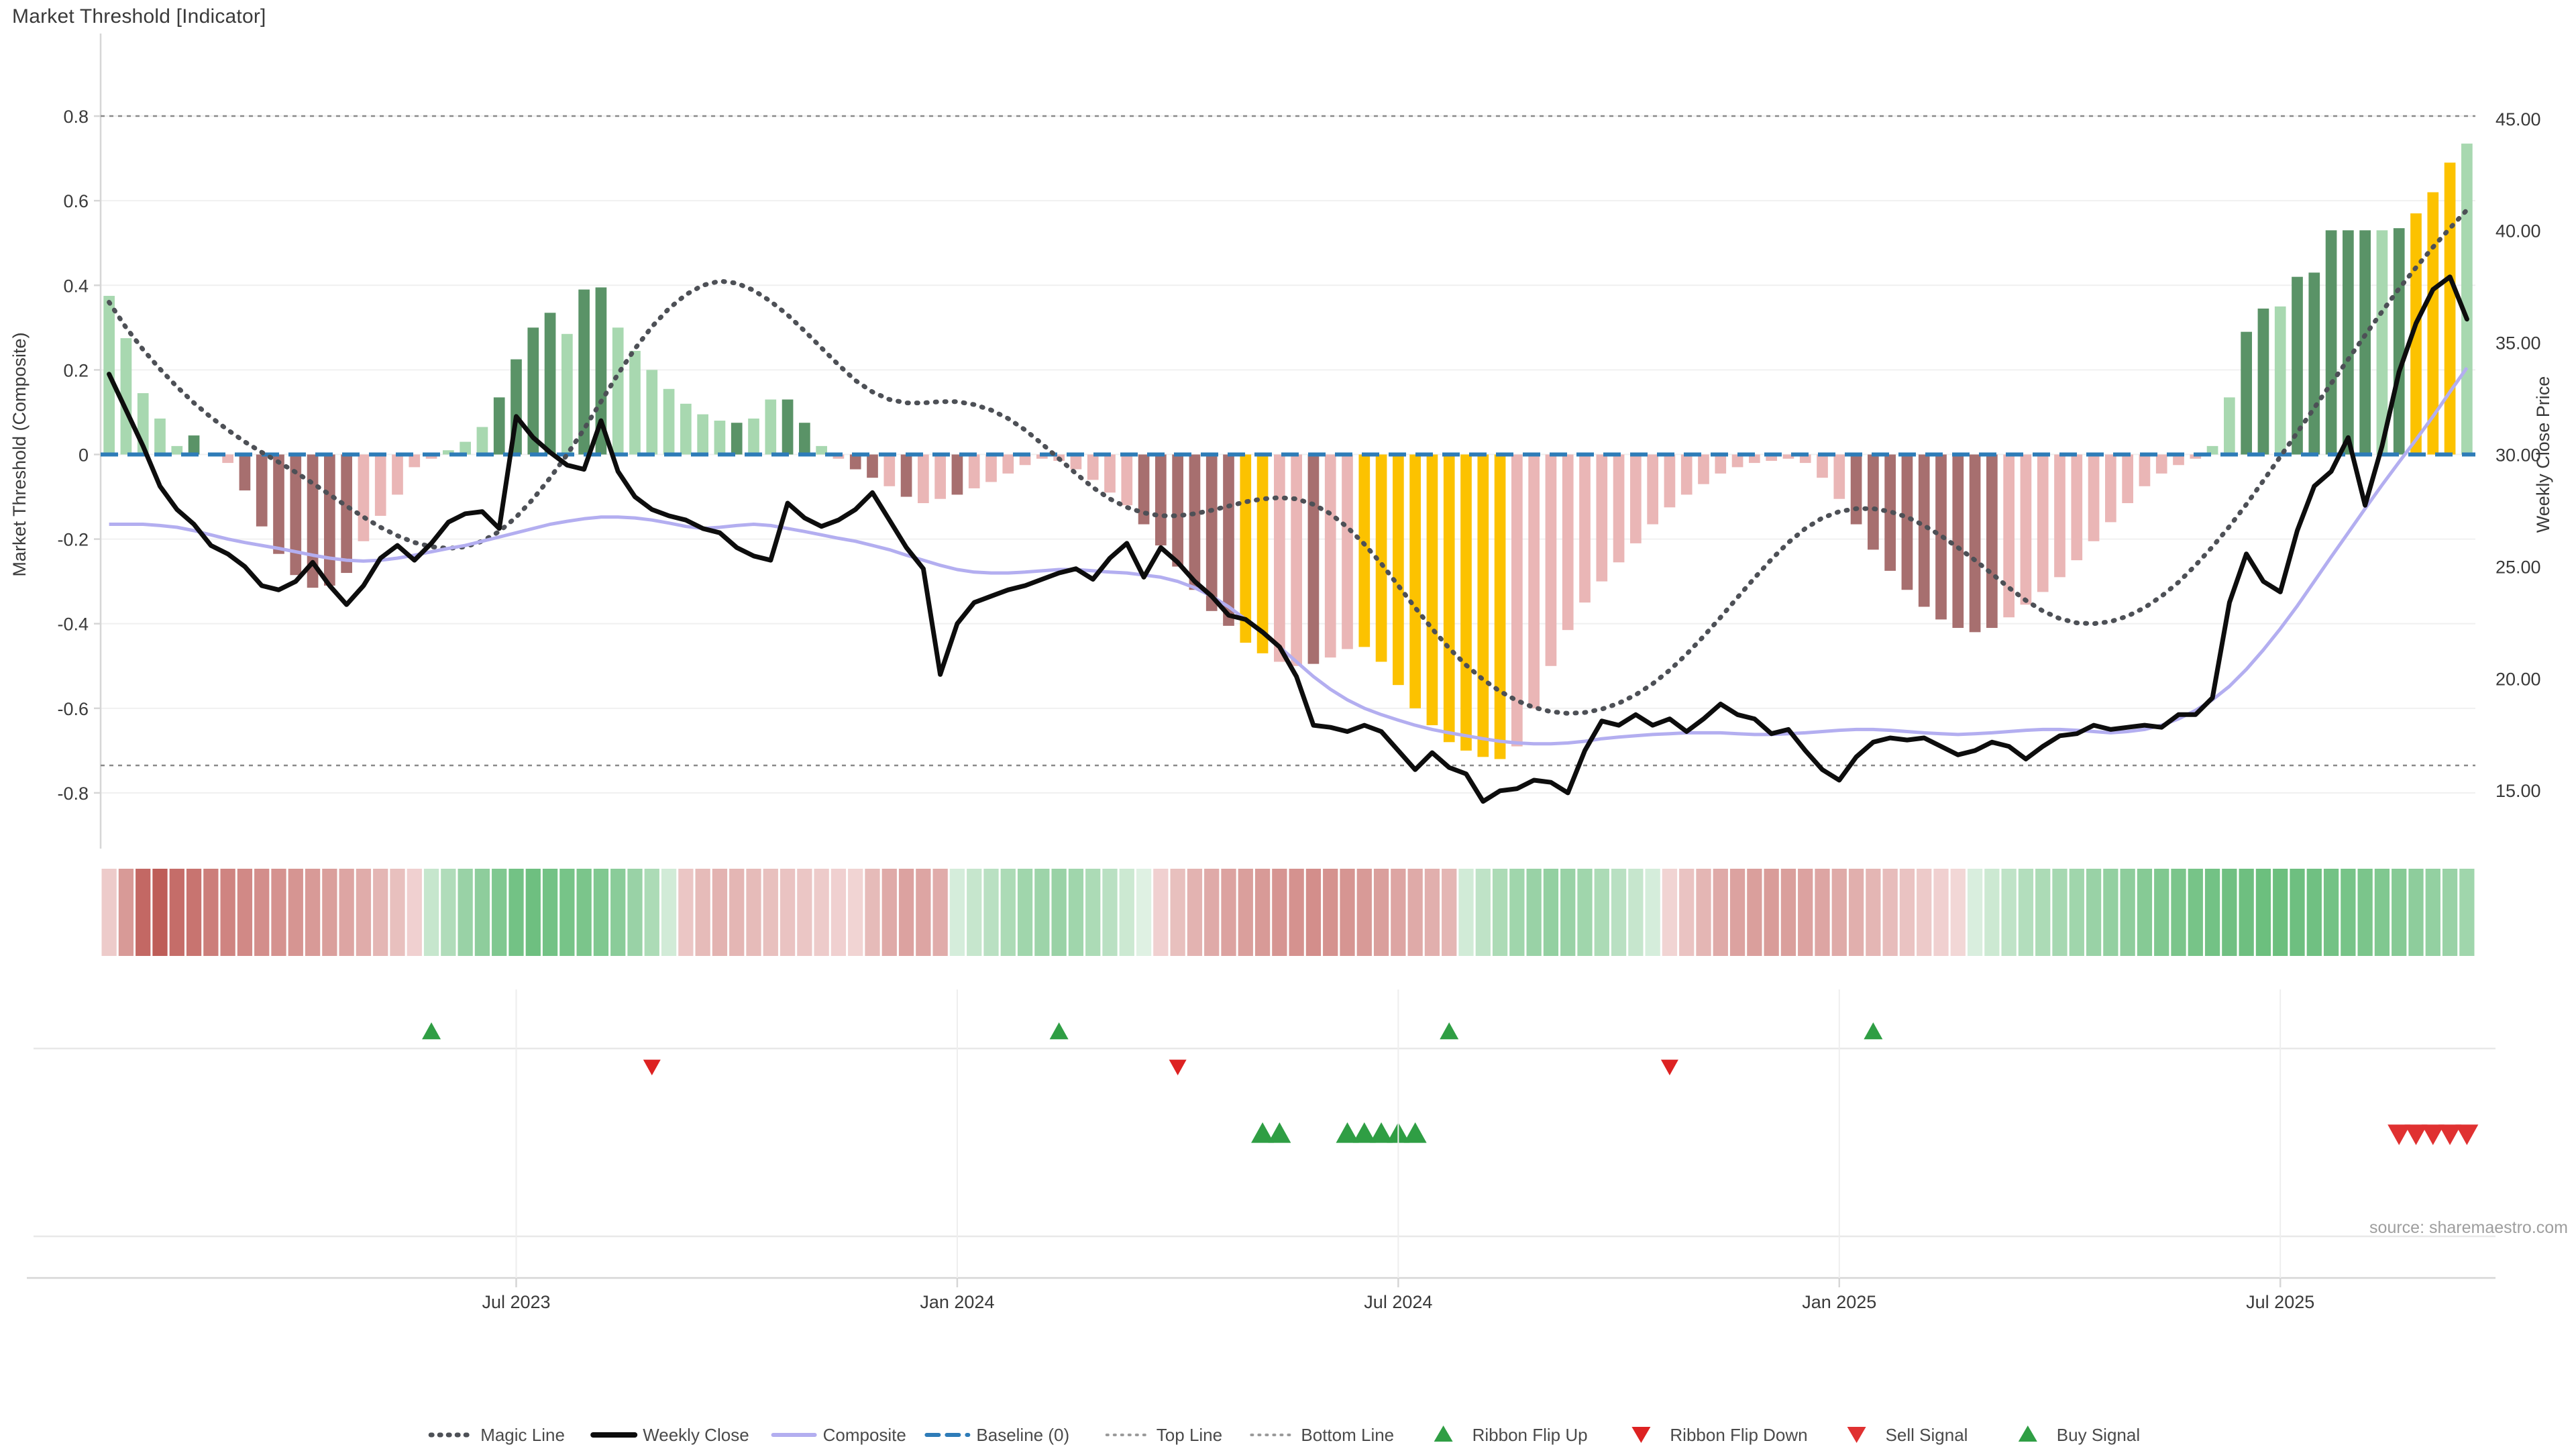 This screenshot has width=2576, height=1449. I want to click on legend-item: Baseline (0), so click(996, 1435).